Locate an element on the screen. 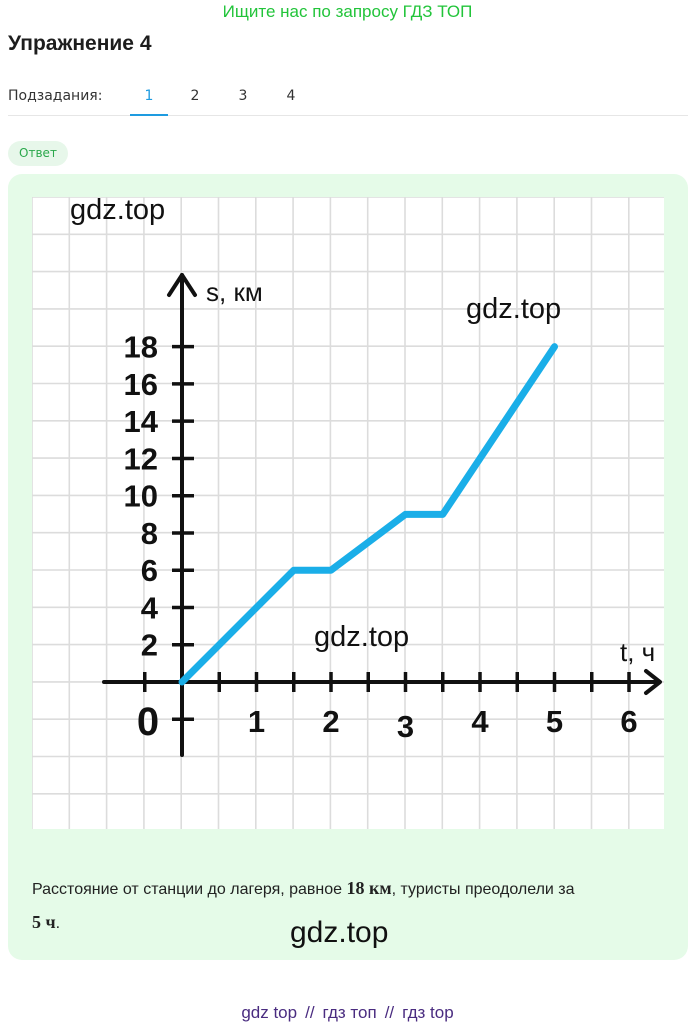 Image resolution: width=695 pixels, height=1028 pixels. y-tick-label: 6 is located at coordinates (149, 570).